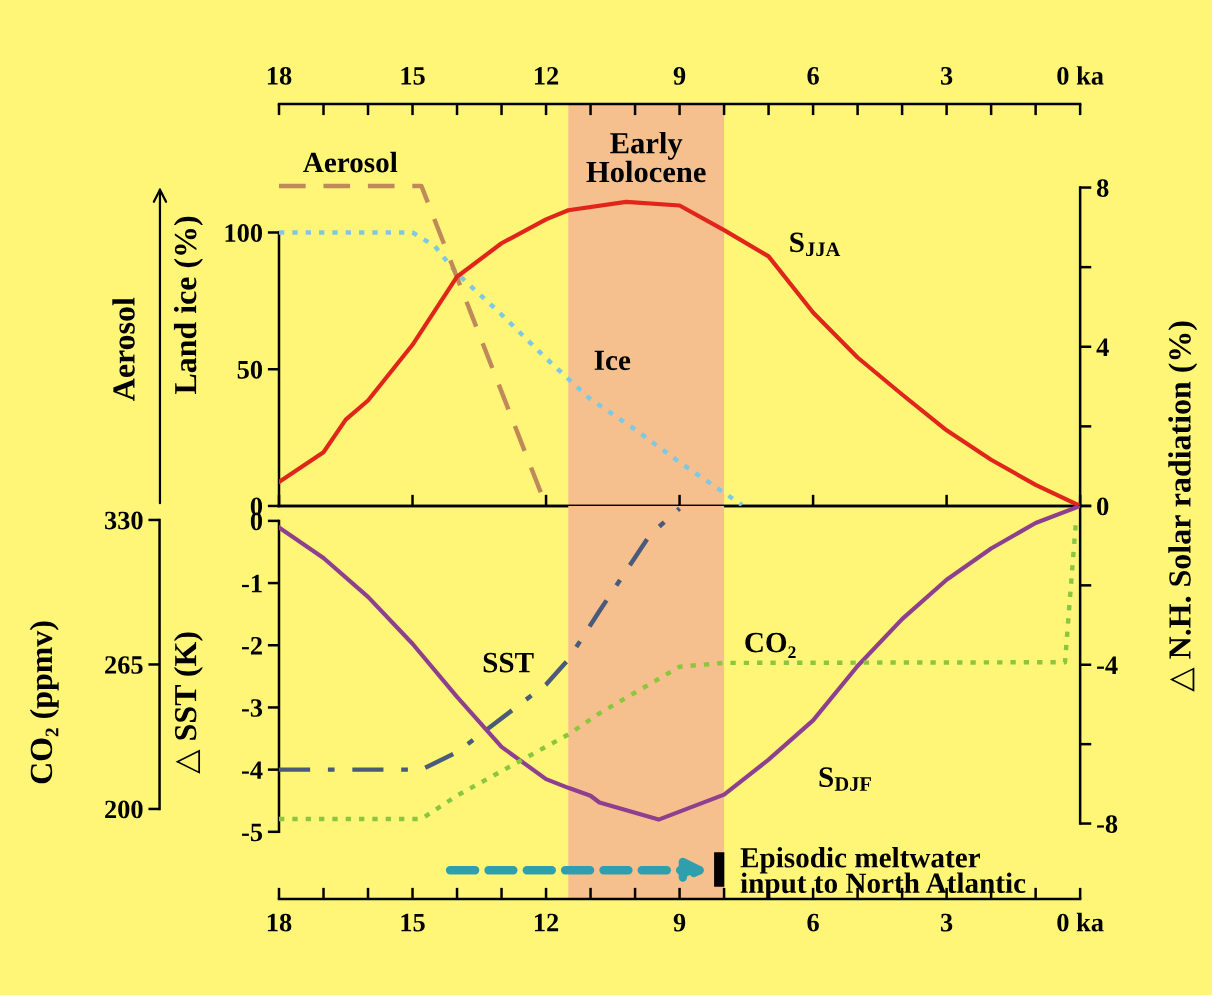 Image resolution: width=1212 pixels, height=995 pixels. Describe the element at coordinates (252, 583) in the screenshot. I see `y-tick-label: -1` at that location.